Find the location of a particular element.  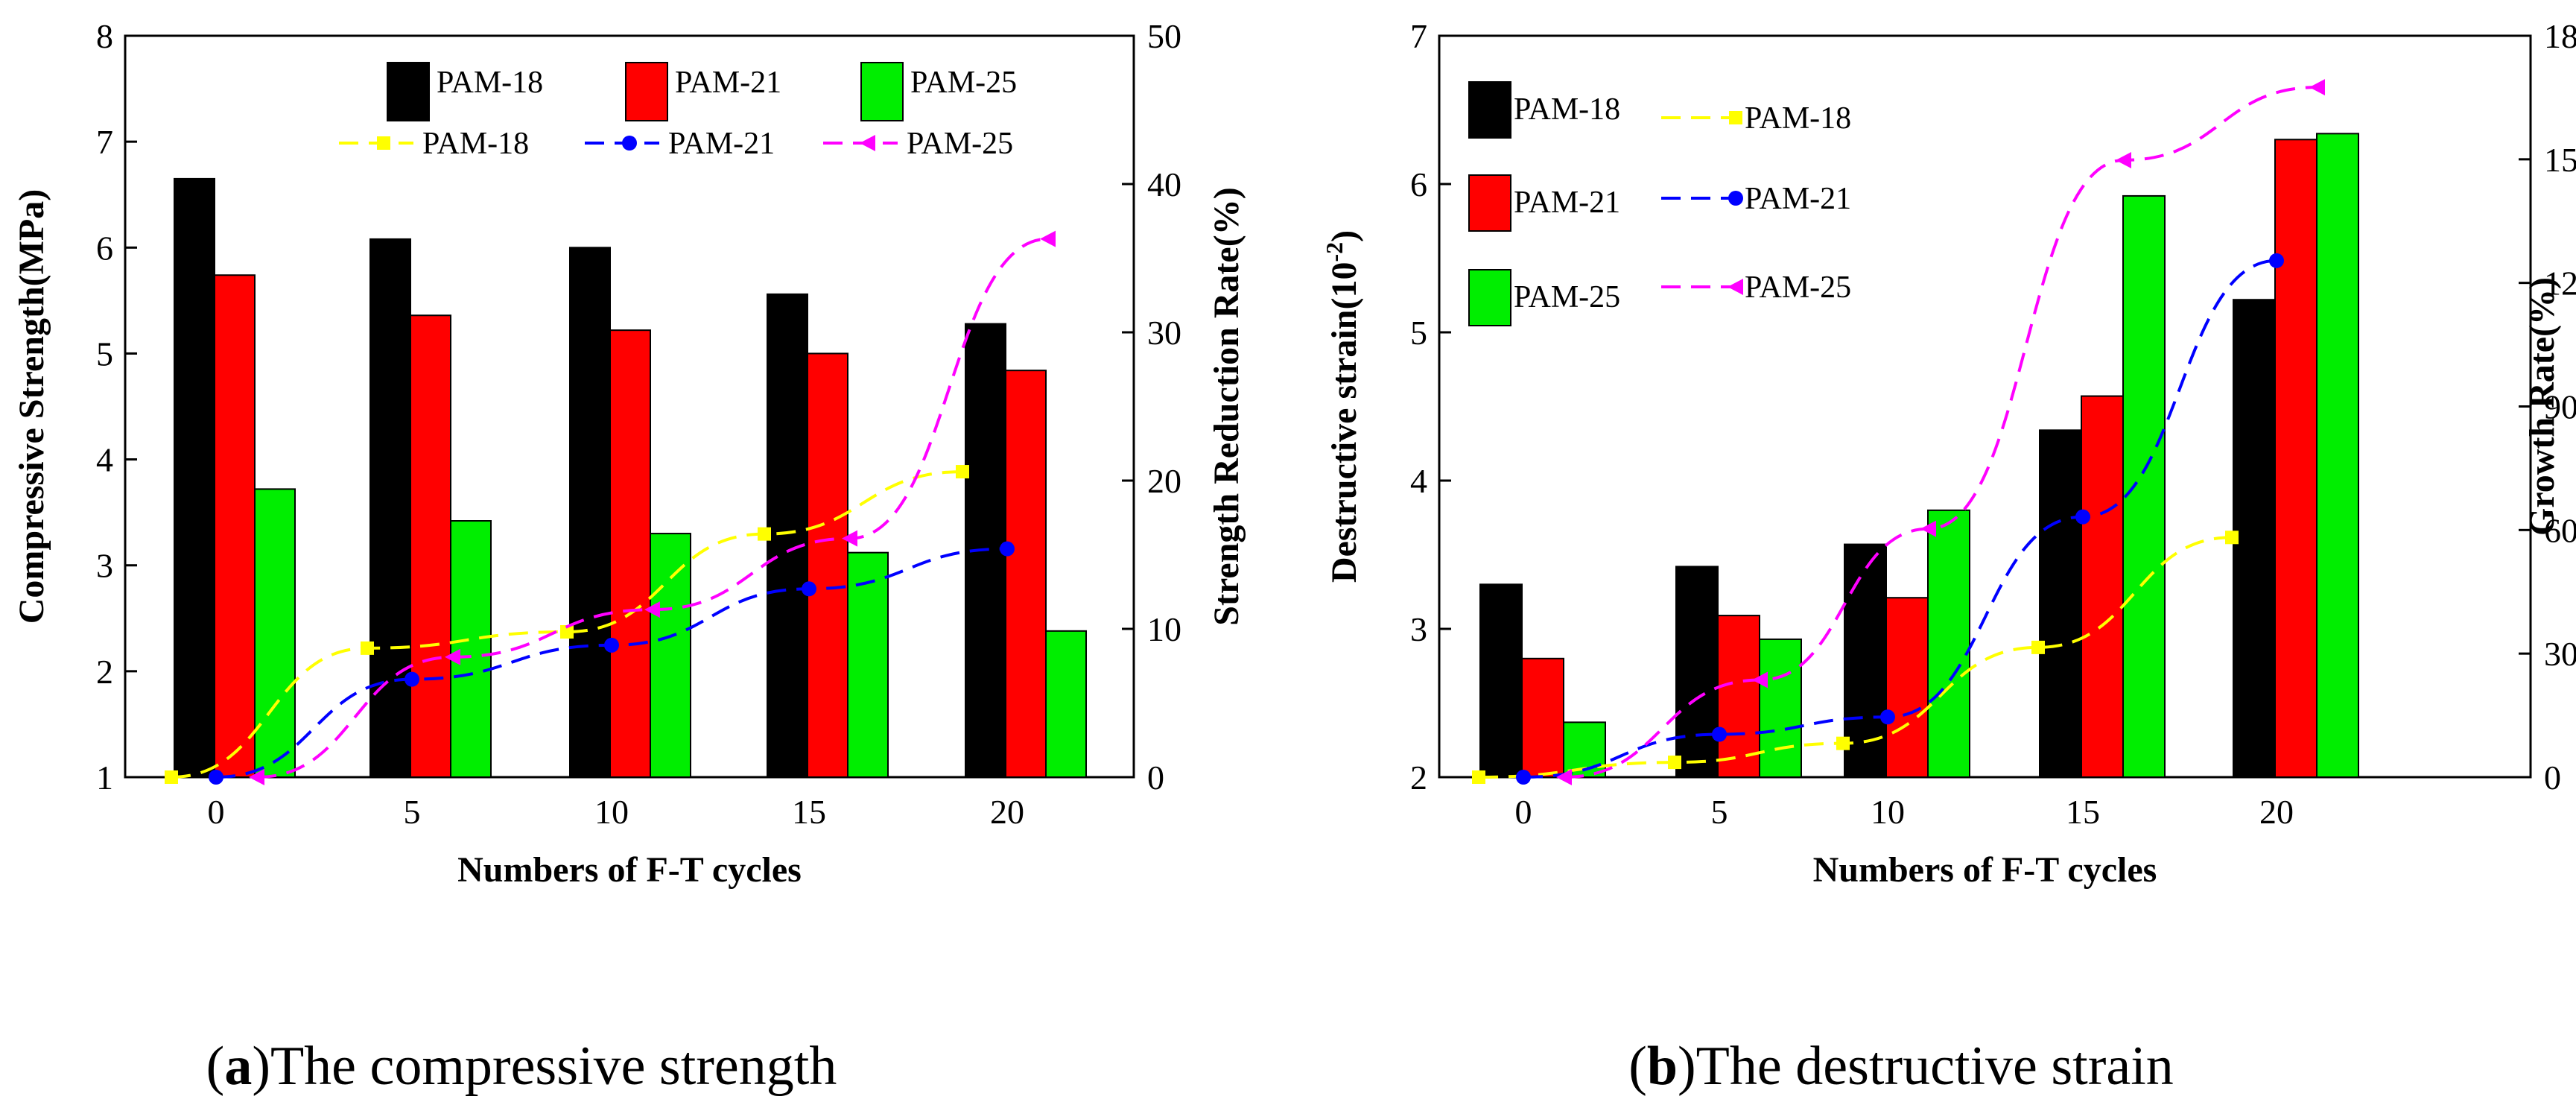

left-tick-label: 8 is located at coordinates (105, 36).